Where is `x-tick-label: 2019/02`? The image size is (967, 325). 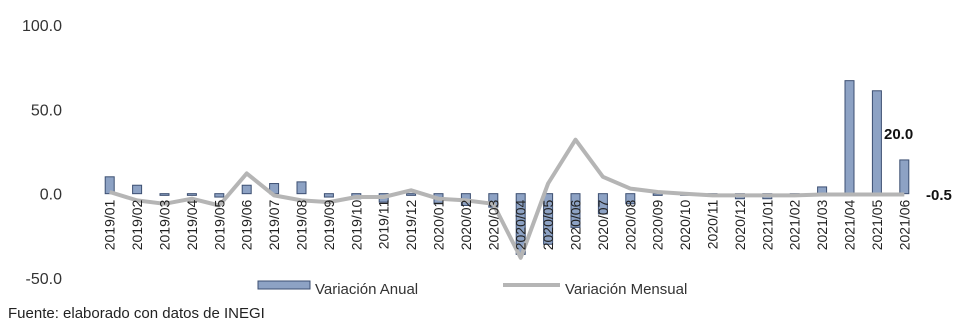 x-tick-label: 2019/02 is located at coordinates (137, 224).